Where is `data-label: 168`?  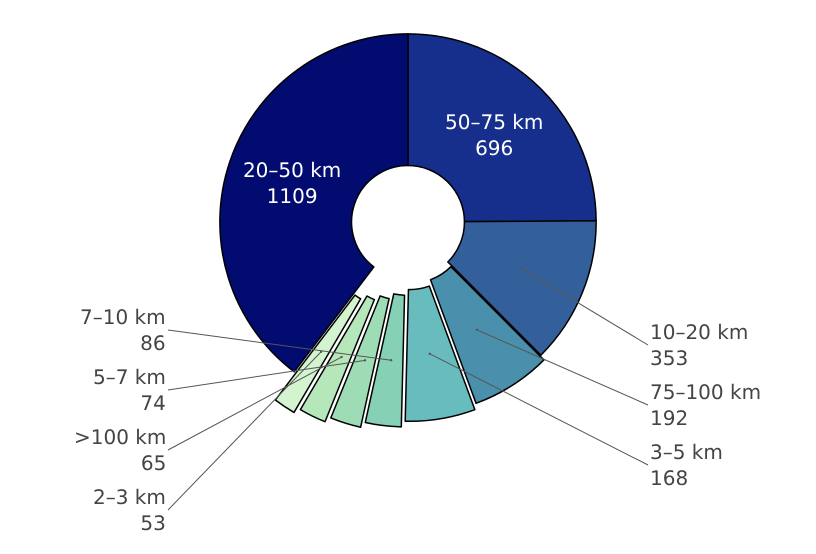
data-label: 168 is located at coordinates (669, 478).